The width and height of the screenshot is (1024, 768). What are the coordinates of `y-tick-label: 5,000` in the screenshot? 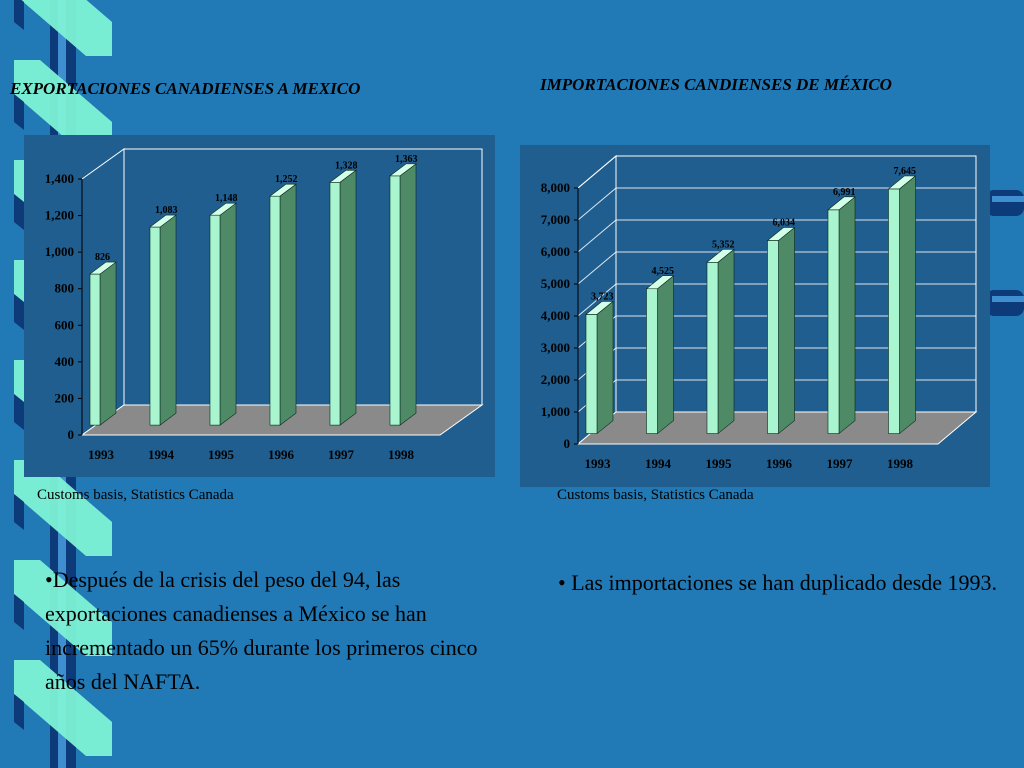 It's located at (555, 283).